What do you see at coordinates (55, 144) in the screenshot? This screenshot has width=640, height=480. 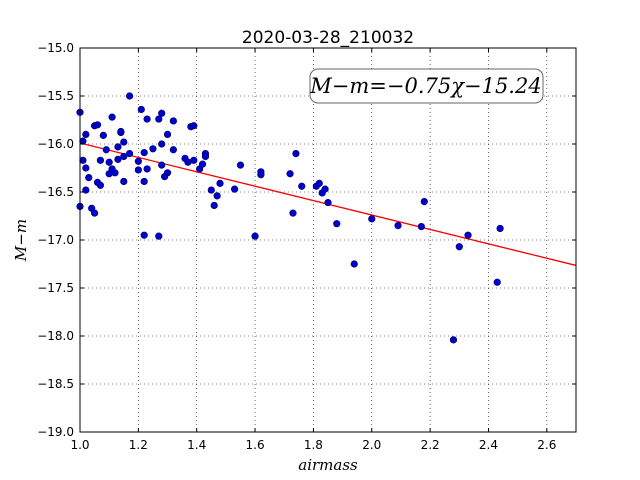 I see `y-tick-label: −16.0` at bounding box center [55, 144].